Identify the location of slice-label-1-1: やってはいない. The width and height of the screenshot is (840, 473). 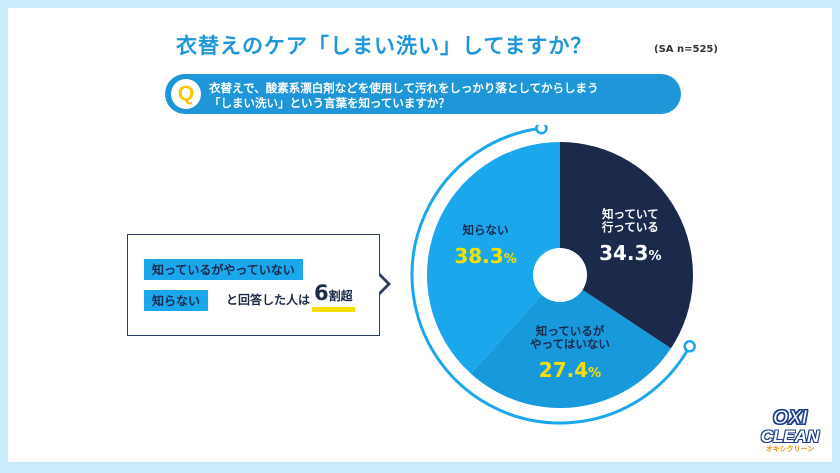
(570, 344).